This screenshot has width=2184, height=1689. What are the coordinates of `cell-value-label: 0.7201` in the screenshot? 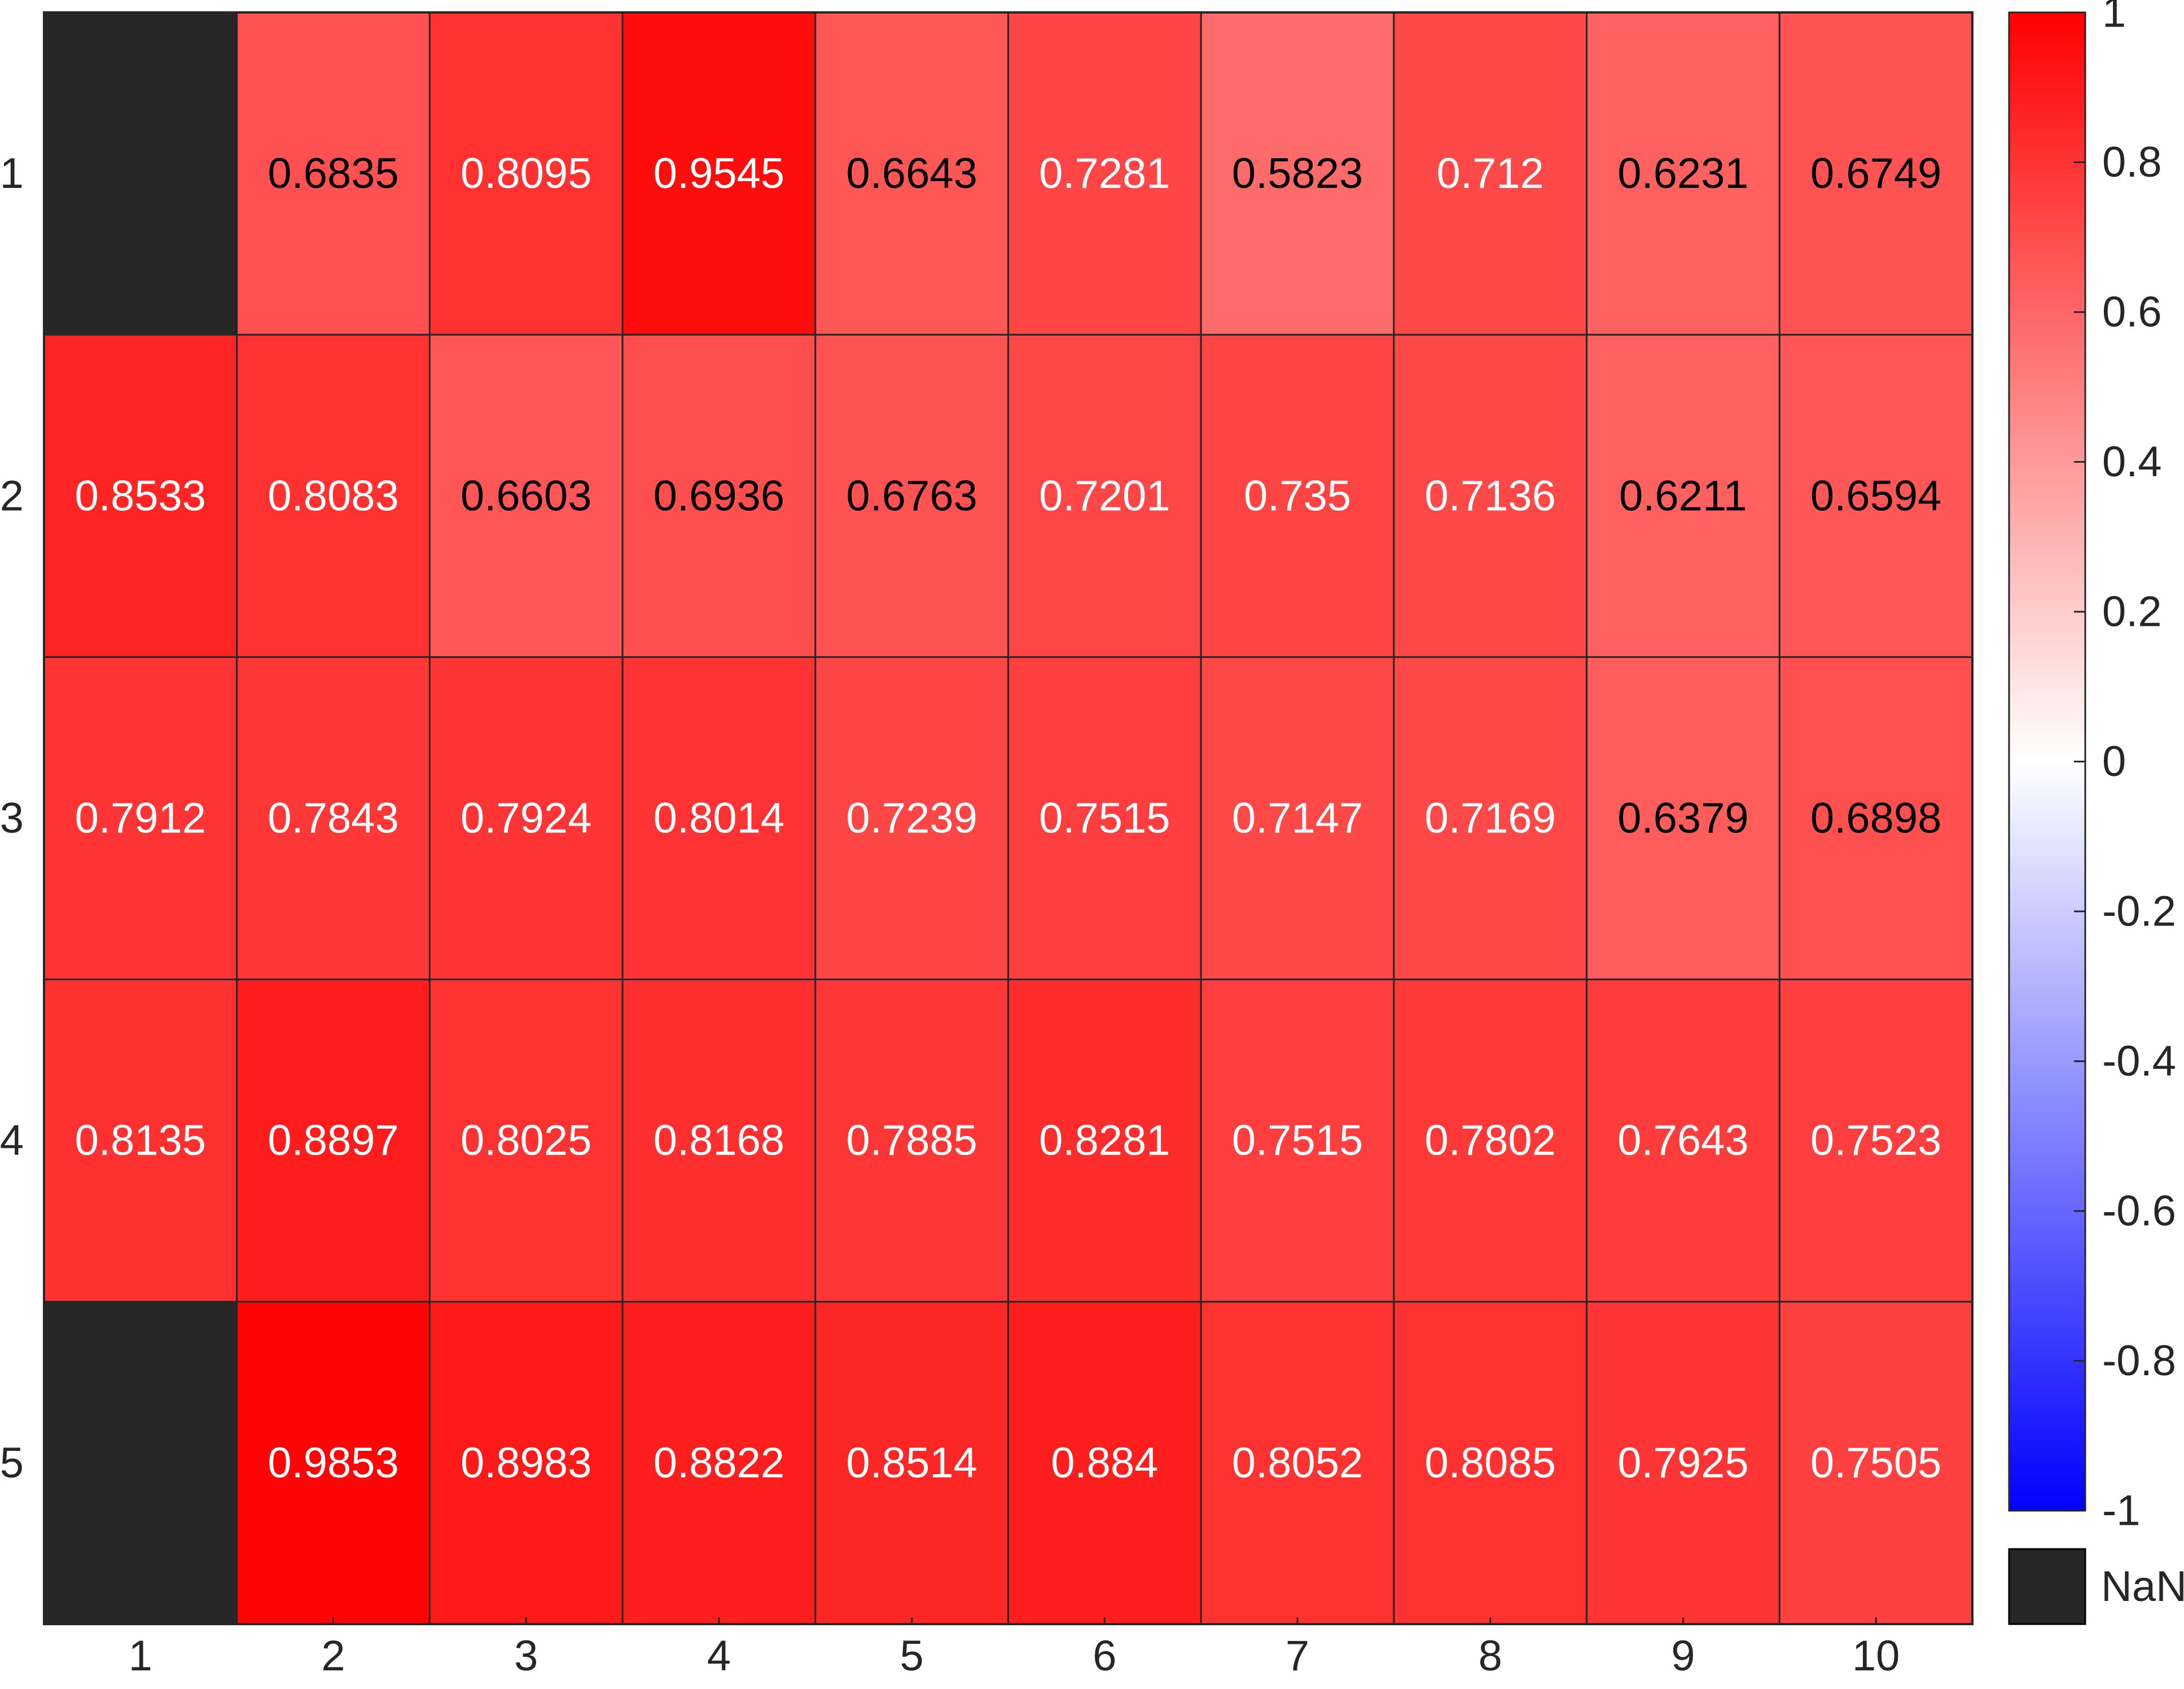 It's located at (1104, 496).